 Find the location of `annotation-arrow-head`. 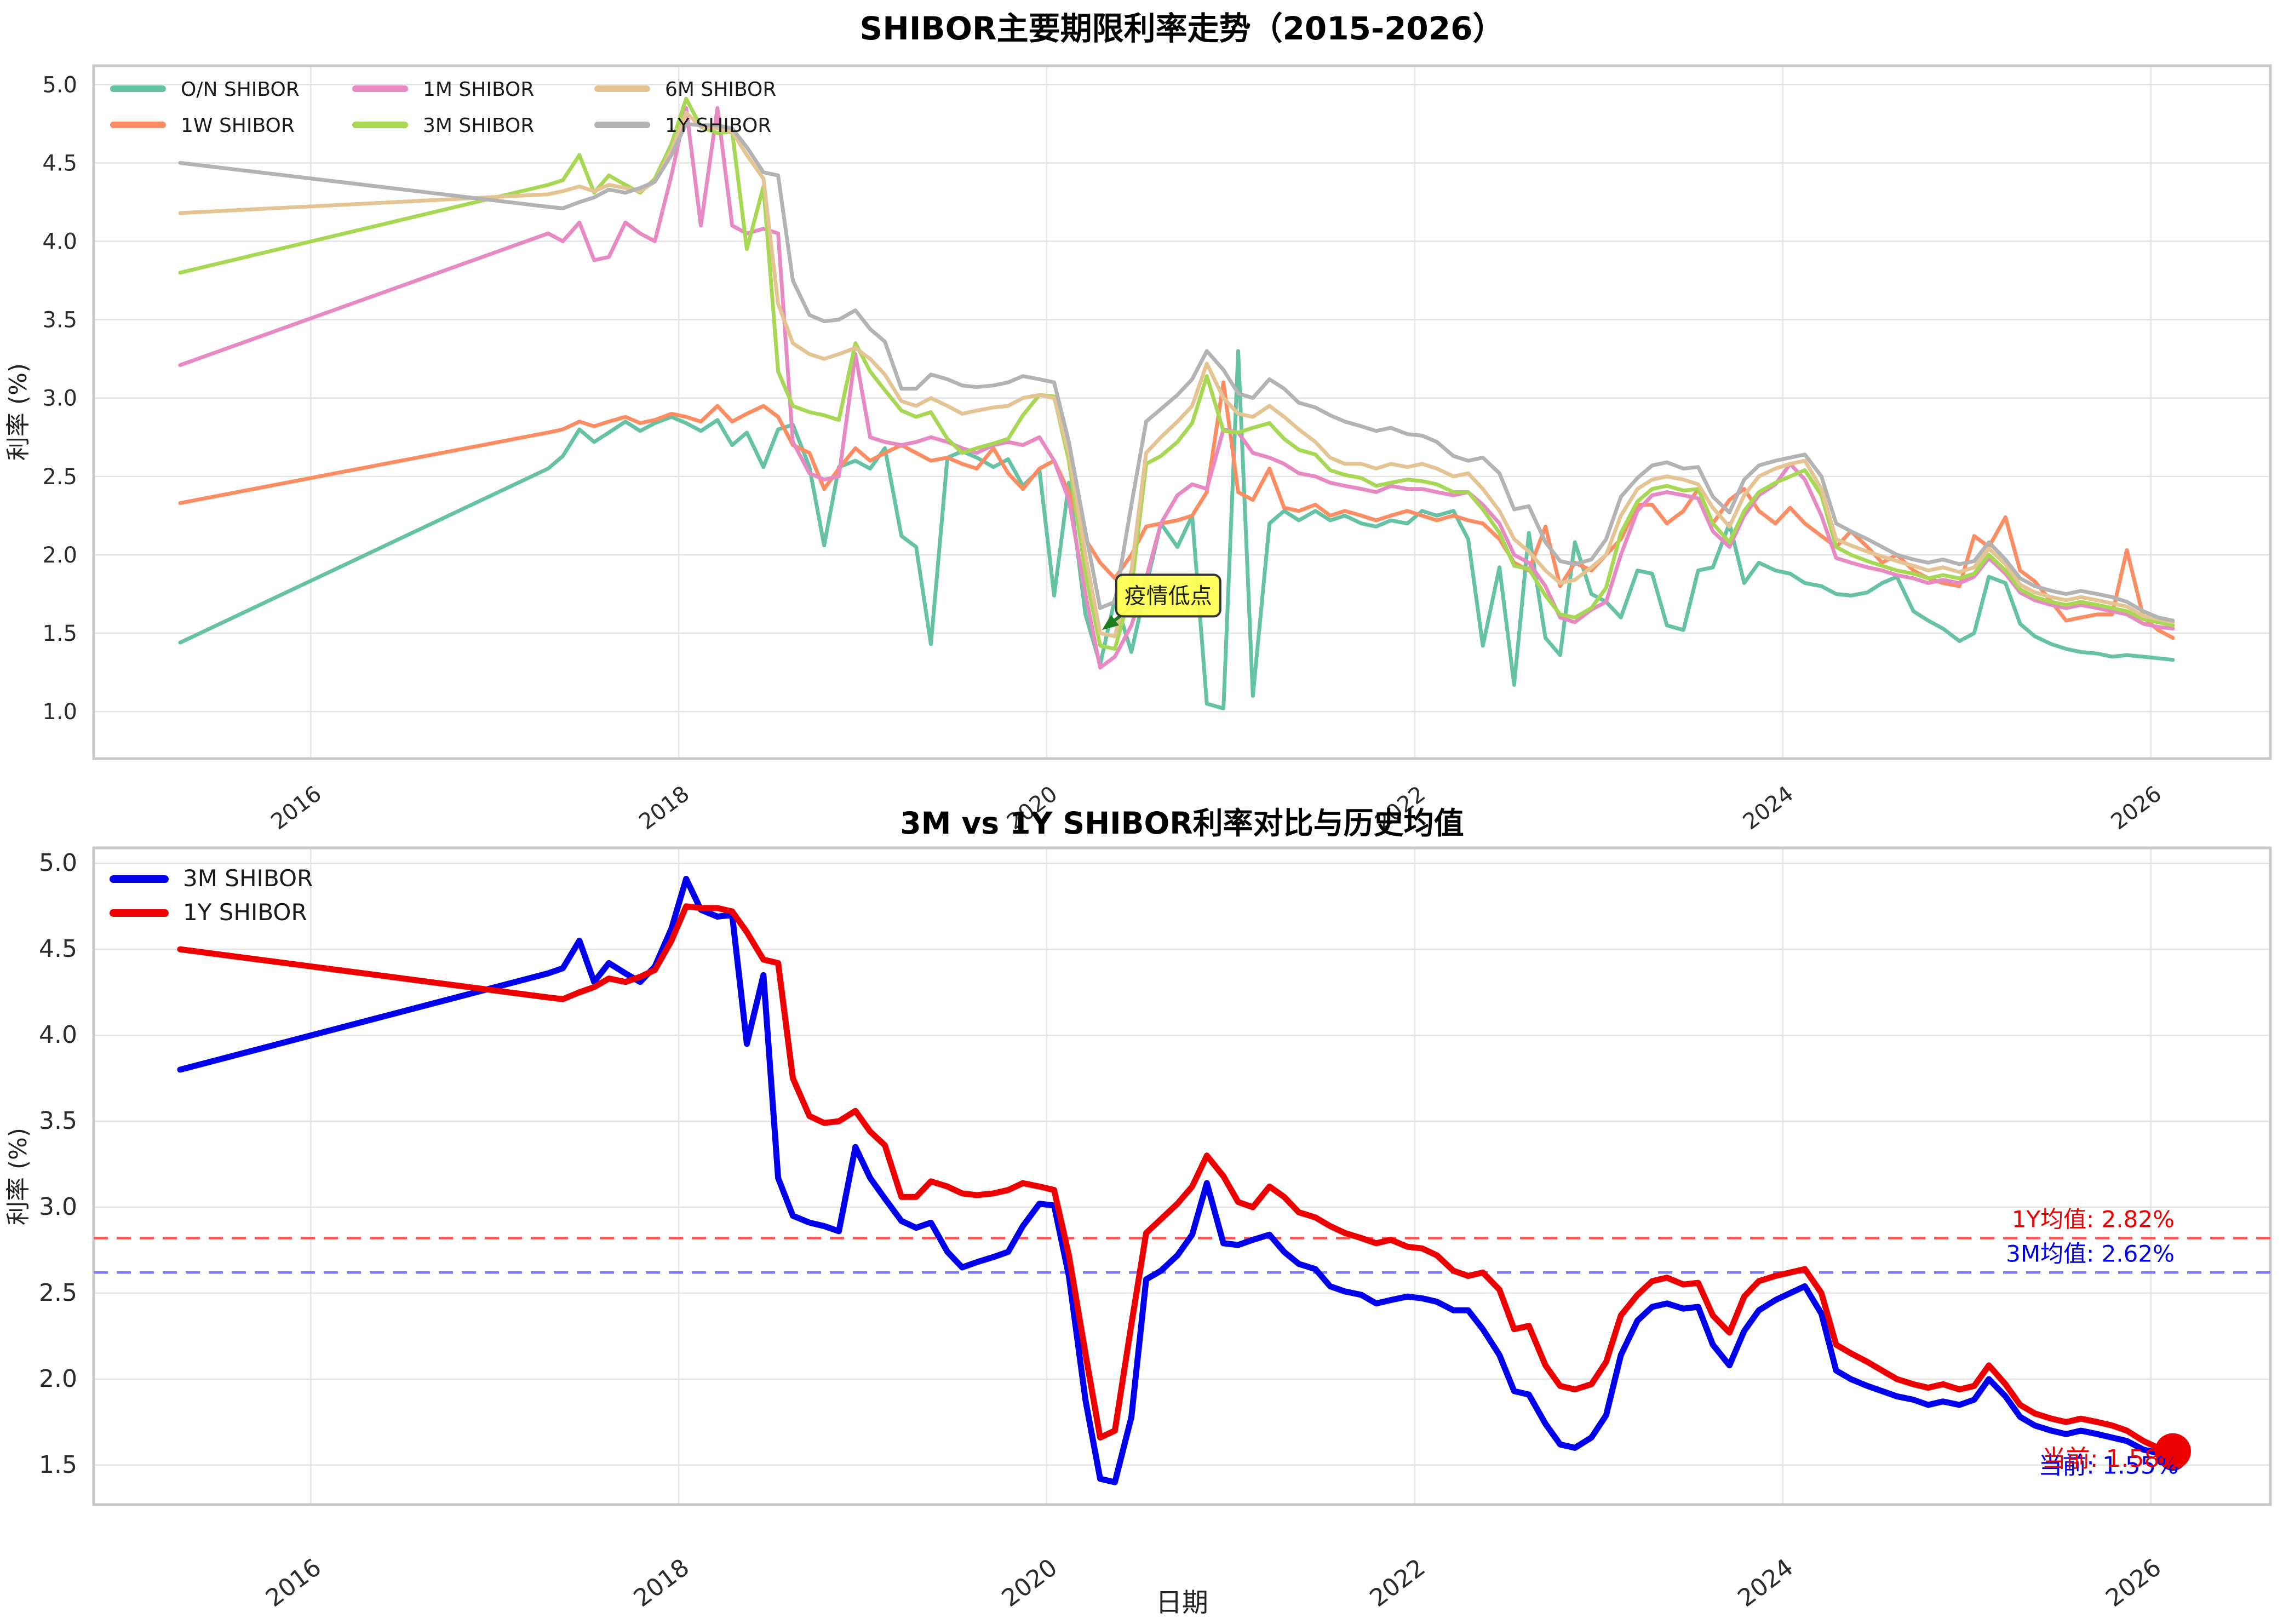

annotation-arrow-head is located at coordinates (1110, 622).